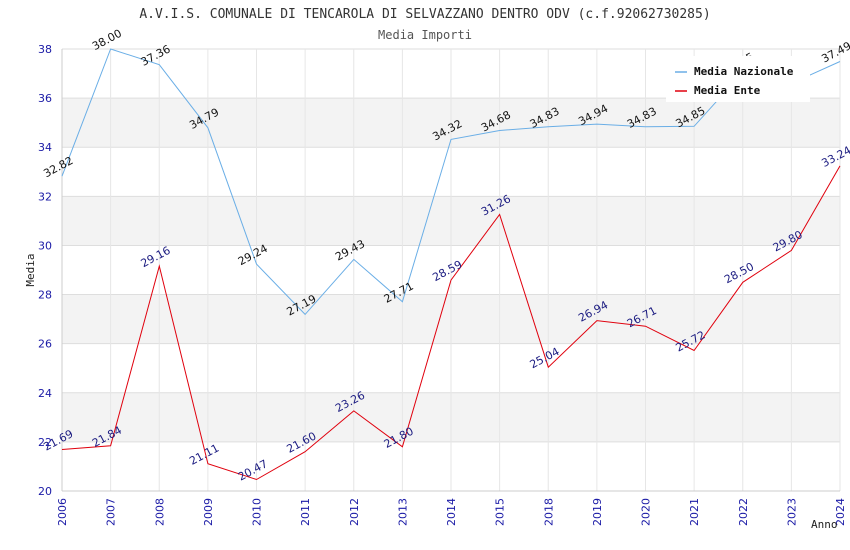 Image resolution: width=850 pixels, height=550 pixels. I want to click on legend-box, so click(738, 79).